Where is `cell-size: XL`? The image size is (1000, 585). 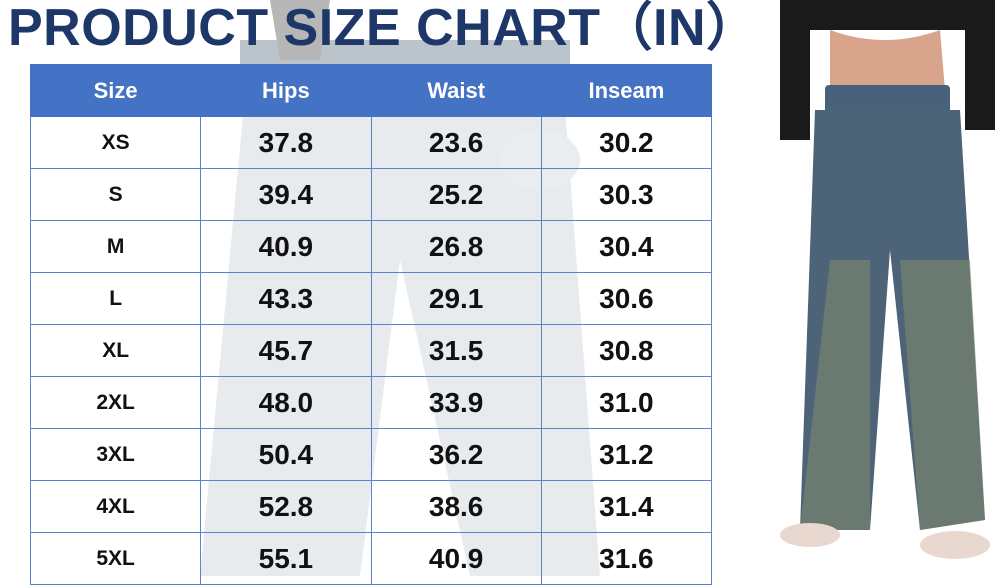
cell-size: XL is located at coordinates (115, 350).